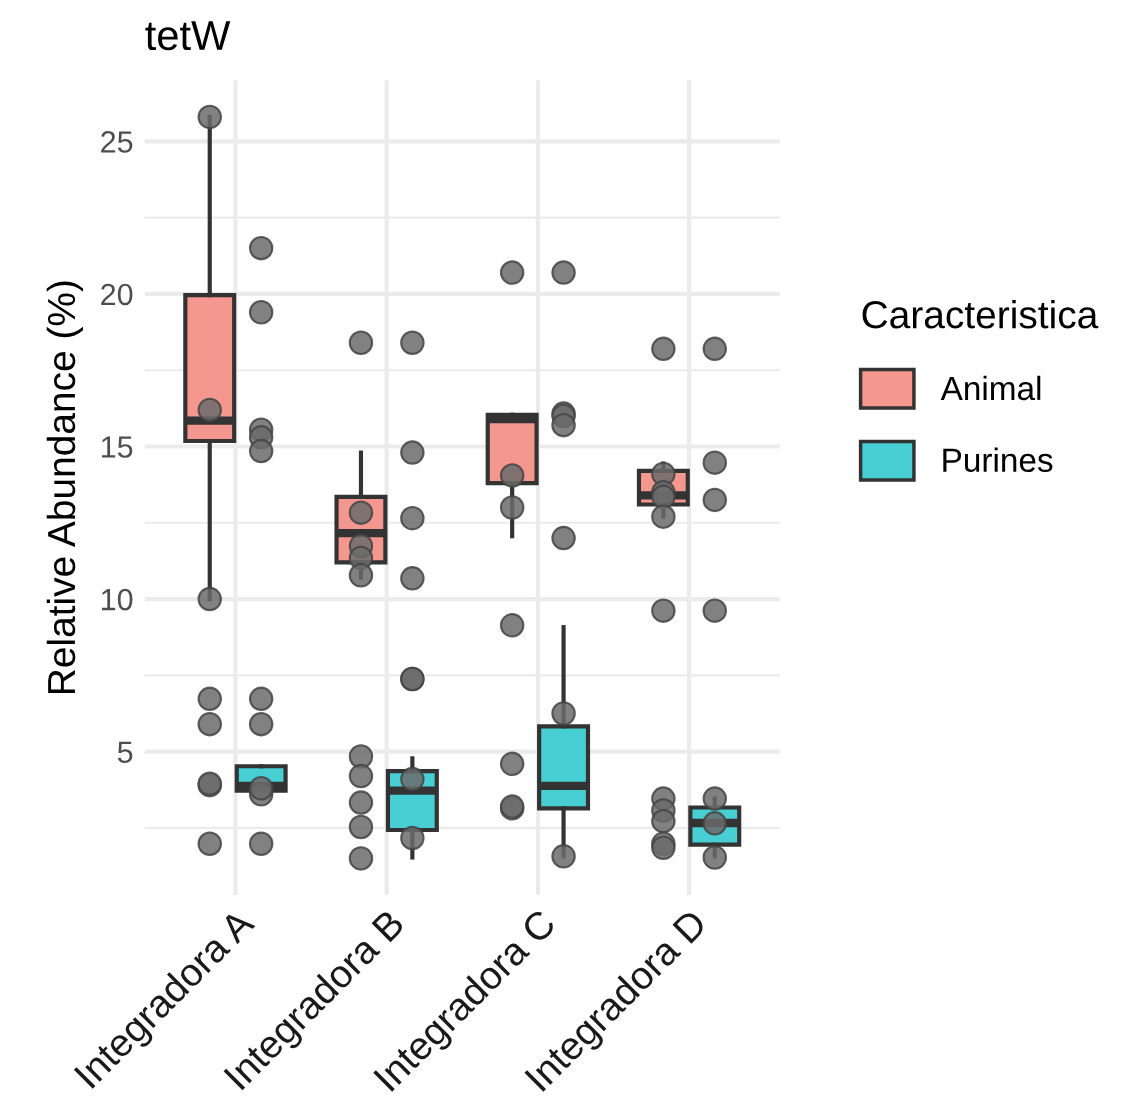  What do you see at coordinates (64, 487) in the screenshot?
I see `y-axis-title: Relative Abundance (%)` at bounding box center [64, 487].